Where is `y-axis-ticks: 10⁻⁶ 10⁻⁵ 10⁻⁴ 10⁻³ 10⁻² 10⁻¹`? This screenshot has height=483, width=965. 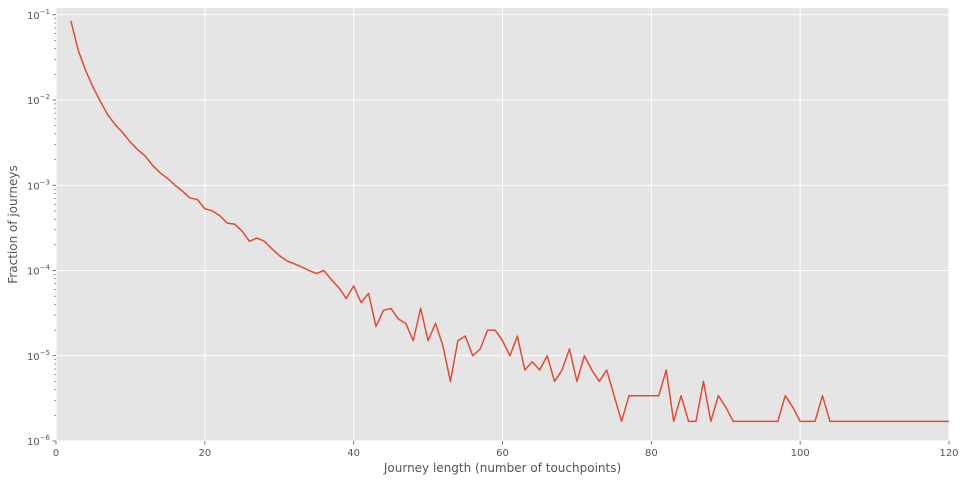
y-axis-ticks: 10⁻⁶ 10⁻⁵ 10⁻⁴ 10⁻³ 10⁻² 10⁻¹ is located at coordinates (41, 228).